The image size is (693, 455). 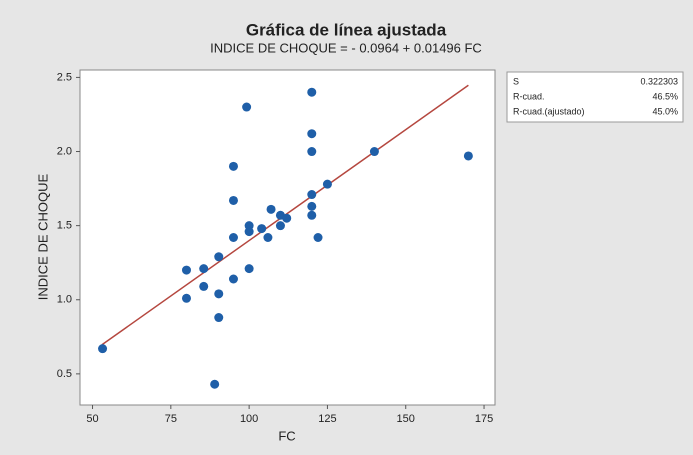 What do you see at coordinates (327, 419) in the screenshot?
I see `x-tick-label: 125` at bounding box center [327, 419].